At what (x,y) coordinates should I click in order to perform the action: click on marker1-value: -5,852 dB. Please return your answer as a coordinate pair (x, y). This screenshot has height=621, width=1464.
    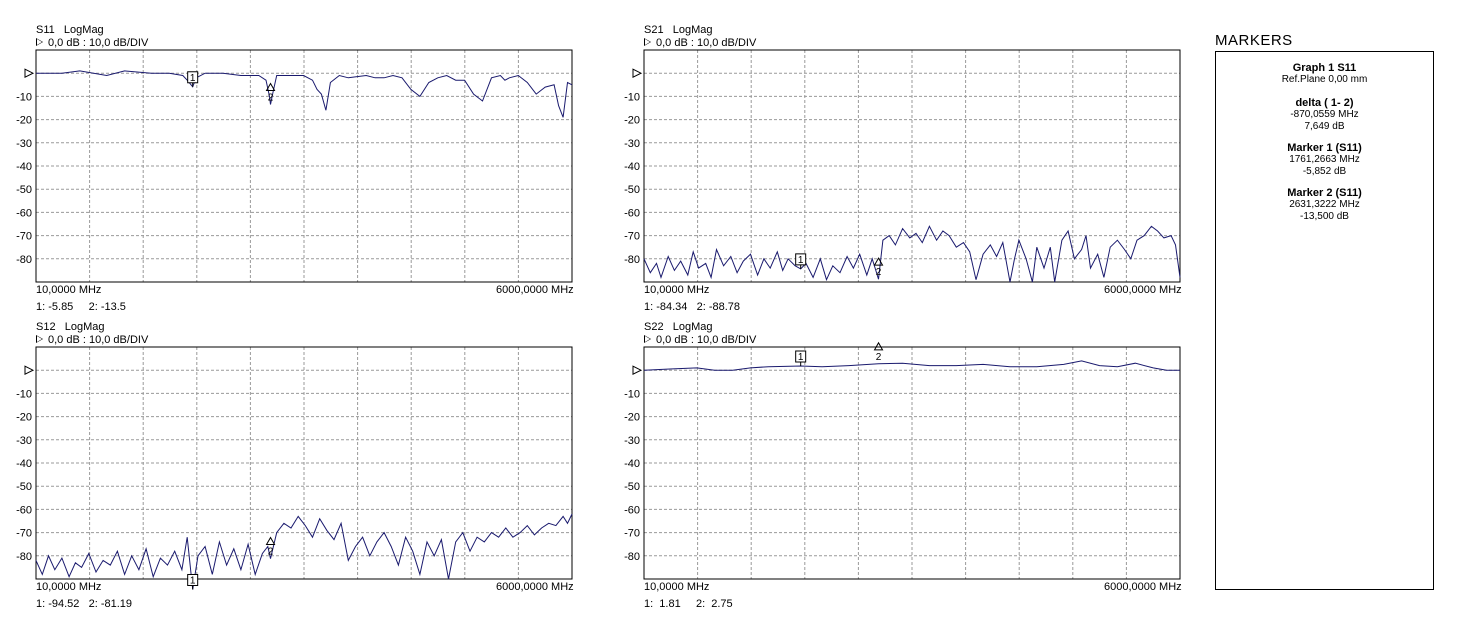
    Looking at the image, I should click on (1324, 171).